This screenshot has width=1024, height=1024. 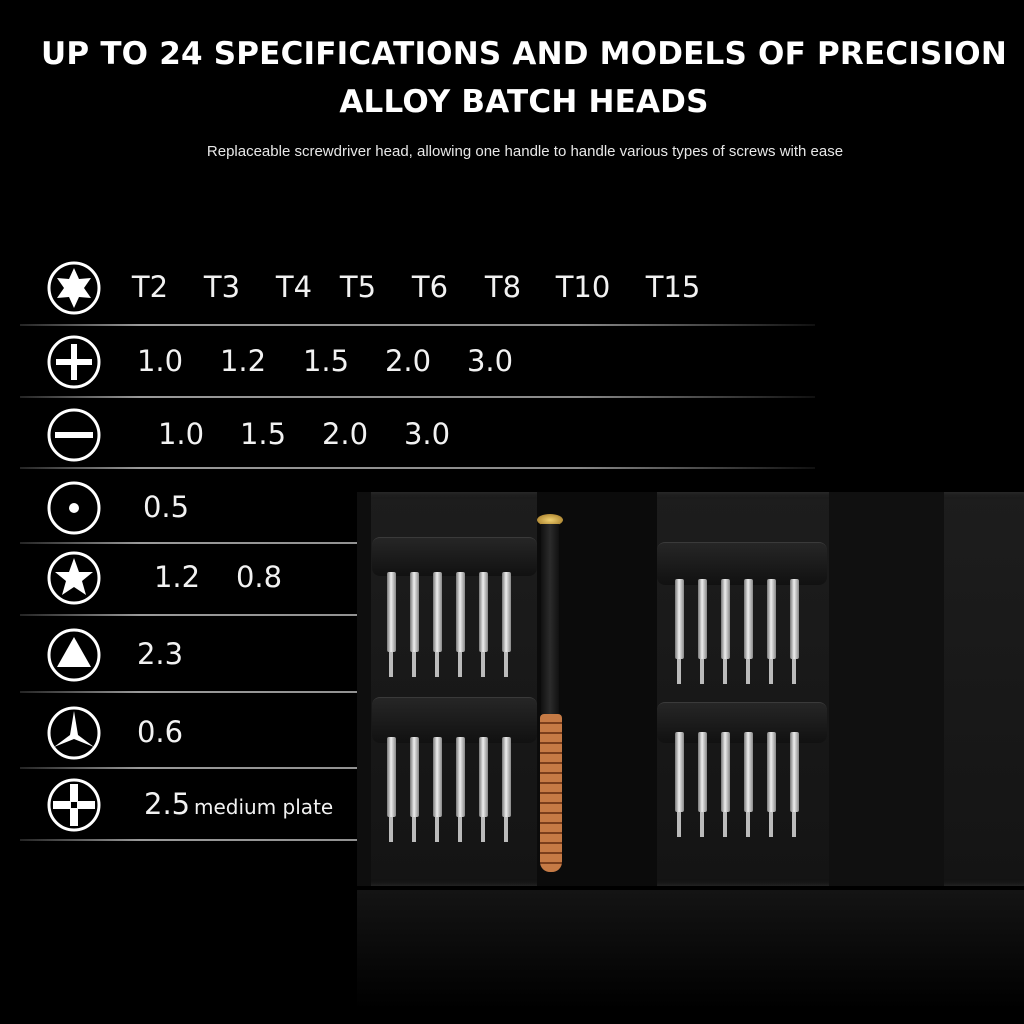 I want to click on case-reflection, so click(x=690, y=950).